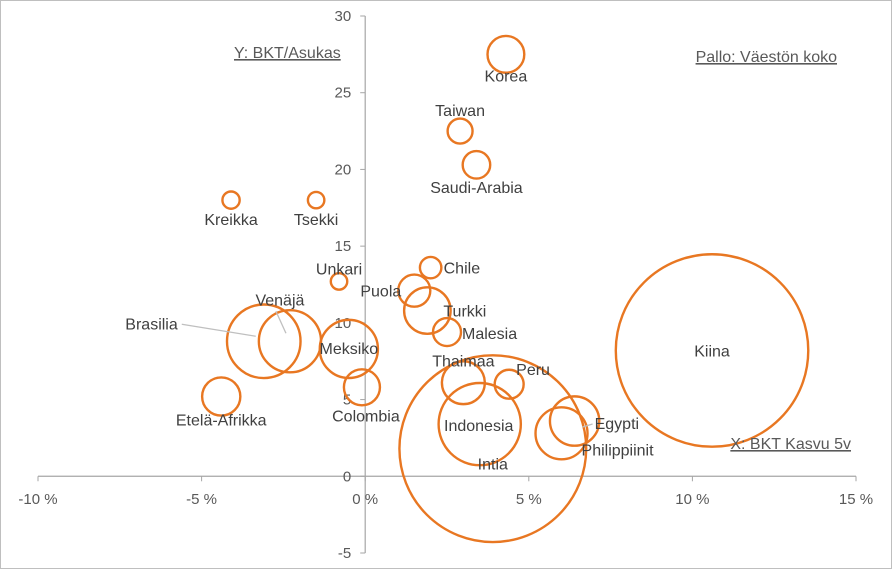  Describe the element at coordinates (287, 53) in the screenshot. I see `y-axis-title: Y: BKT/Asukas` at that location.